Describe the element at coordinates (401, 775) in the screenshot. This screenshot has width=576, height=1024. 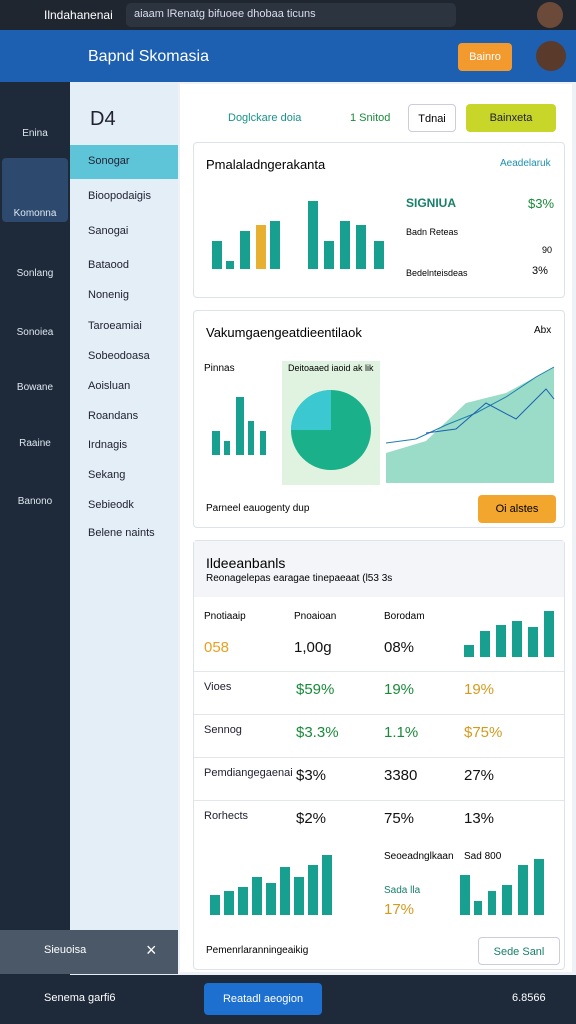
I see `cell: 3380` at that location.